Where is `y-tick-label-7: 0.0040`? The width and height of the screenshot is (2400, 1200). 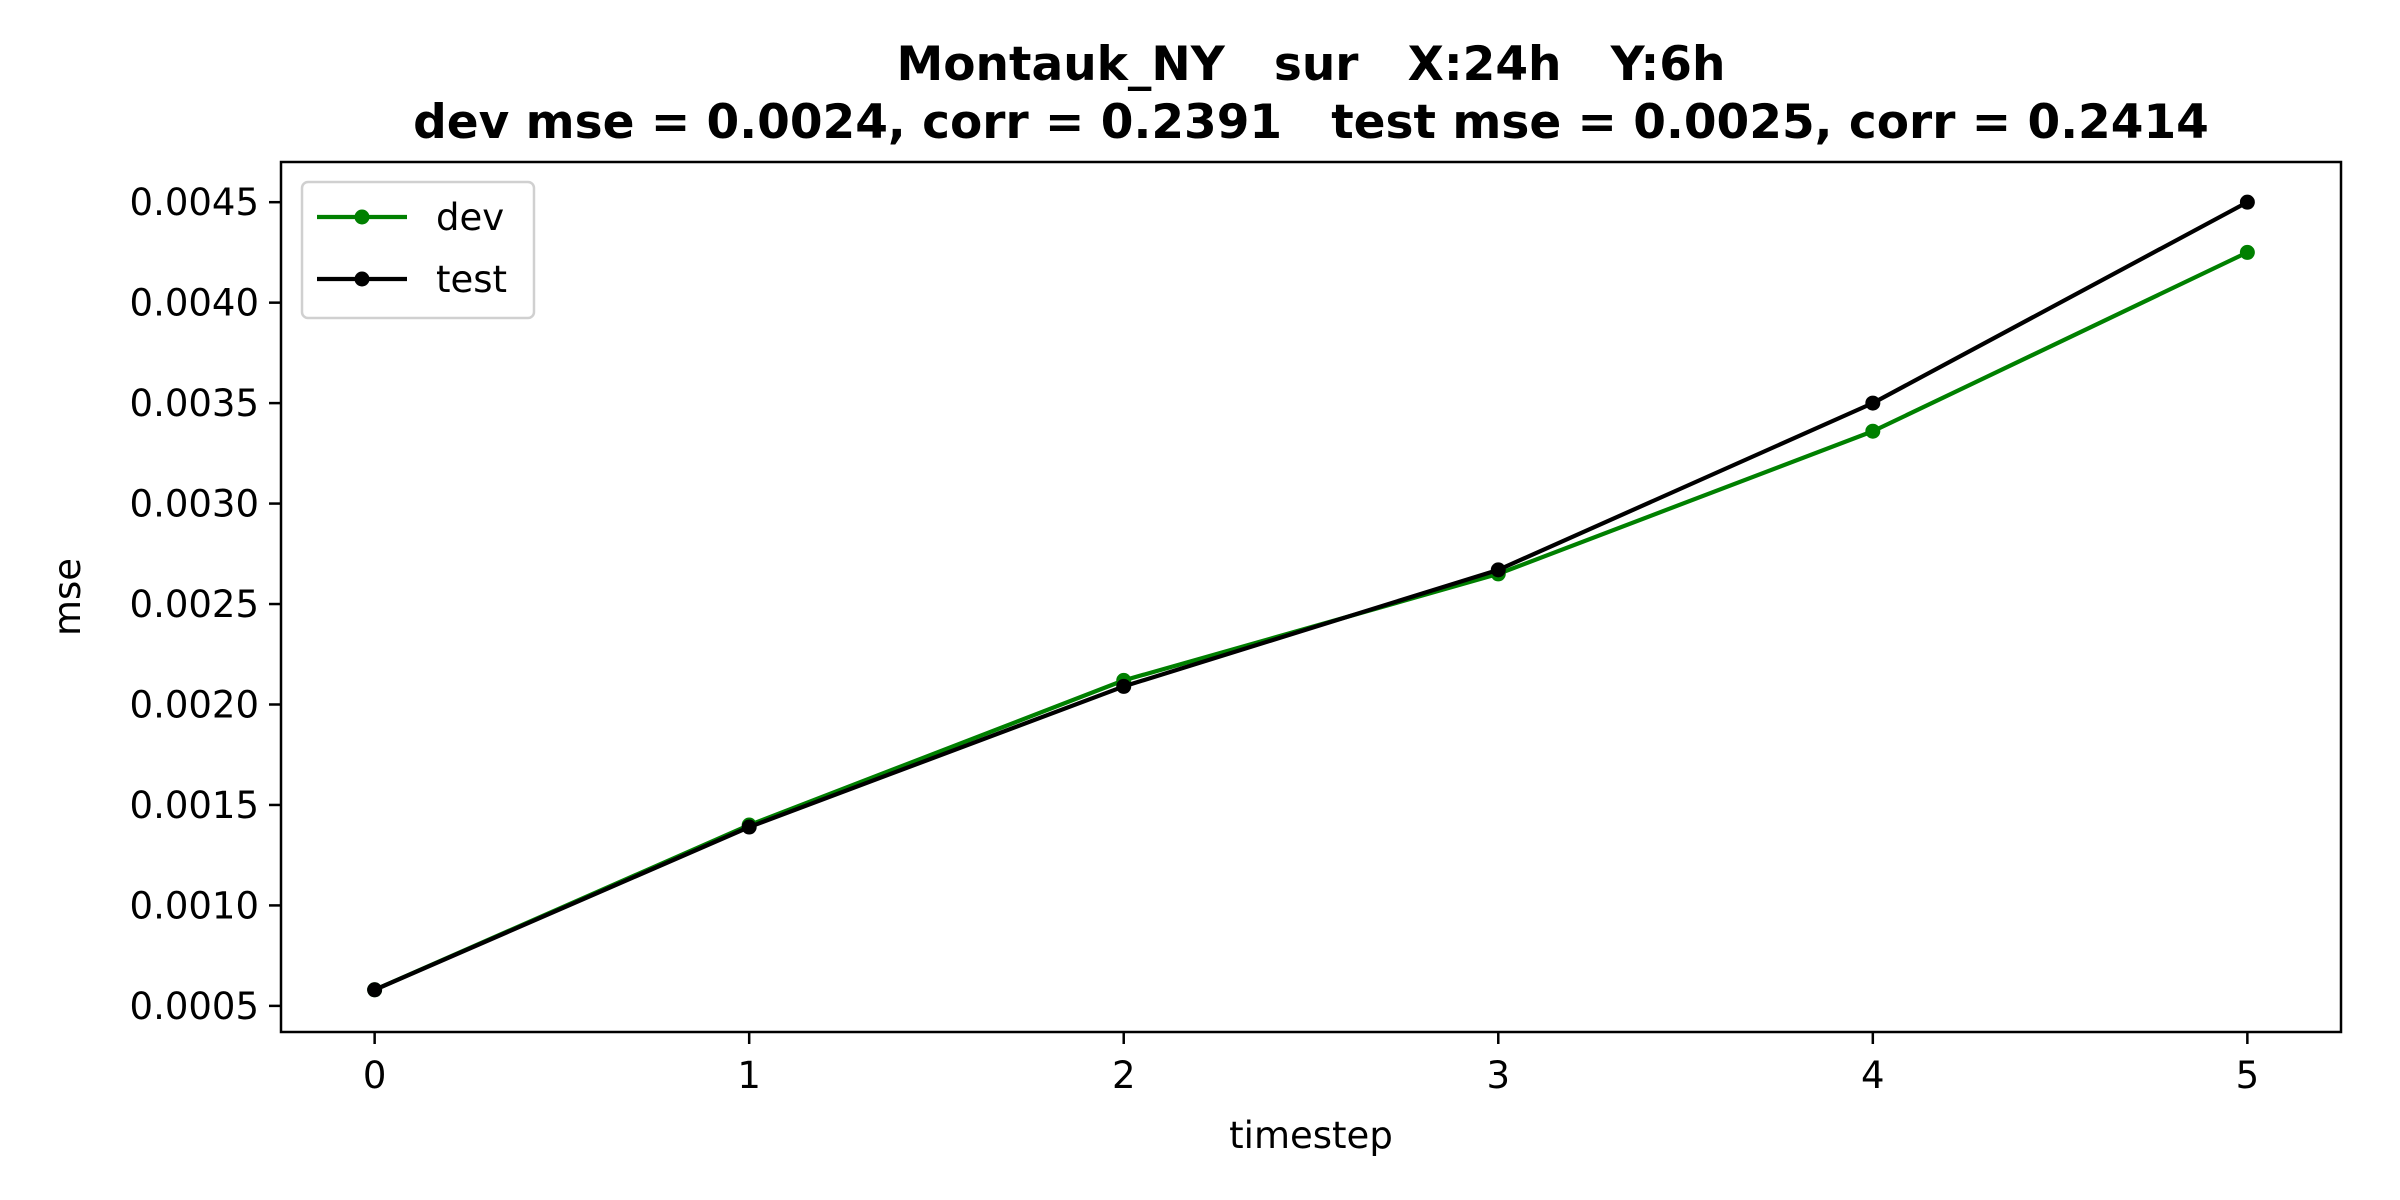
y-tick-label-7: 0.0040 is located at coordinates (194, 303).